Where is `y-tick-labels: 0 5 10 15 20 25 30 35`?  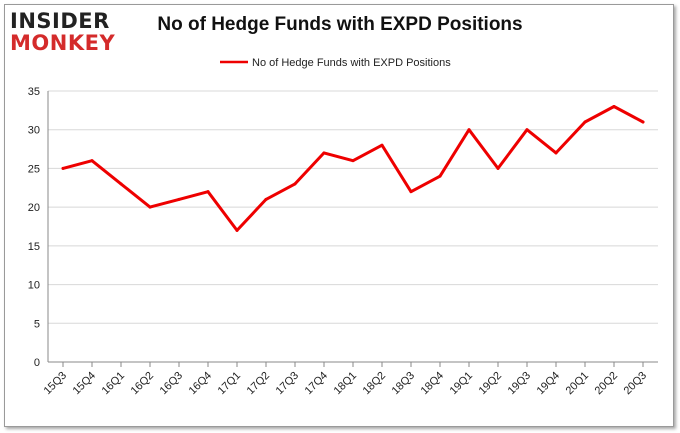 y-tick-labels: 0 5 10 15 20 25 30 35 is located at coordinates (34, 227).